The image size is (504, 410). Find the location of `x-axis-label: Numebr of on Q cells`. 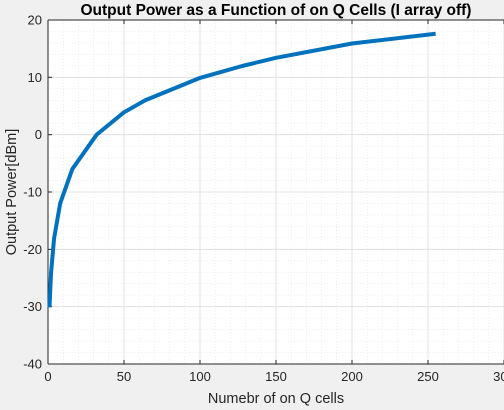

x-axis-label: Numebr of on Q cells is located at coordinates (276, 399).